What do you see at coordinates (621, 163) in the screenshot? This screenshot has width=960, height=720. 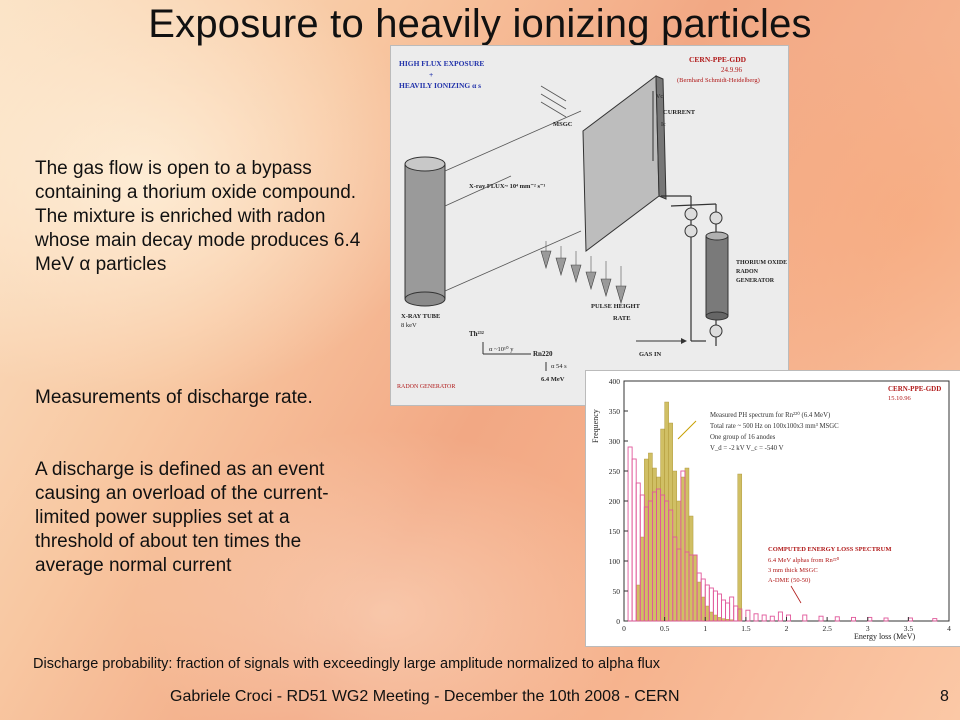 I see `msgc-plate` at bounding box center [621, 163].